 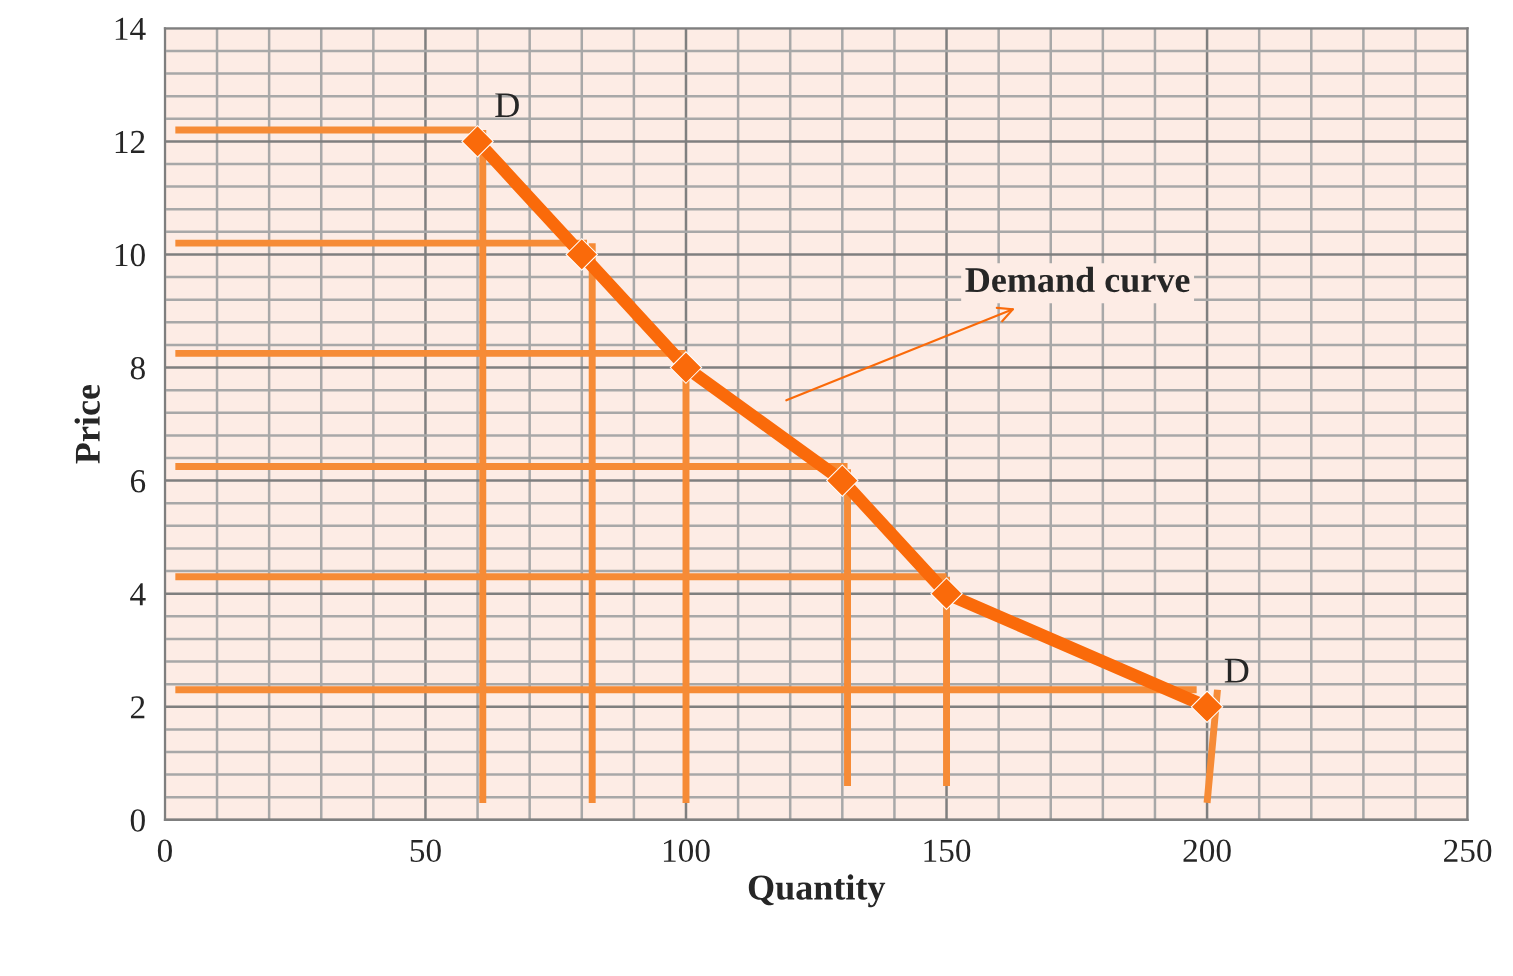 What do you see at coordinates (137, 707) in the screenshot?
I see `y-tick-label: 2` at bounding box center [137, 707].